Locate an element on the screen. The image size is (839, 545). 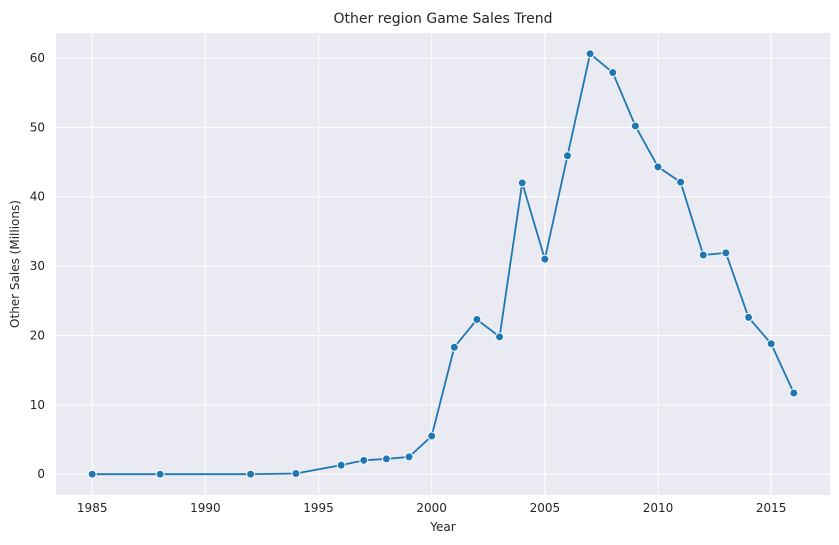
y-tick-label: 60 is located at coordinates (37, 58).